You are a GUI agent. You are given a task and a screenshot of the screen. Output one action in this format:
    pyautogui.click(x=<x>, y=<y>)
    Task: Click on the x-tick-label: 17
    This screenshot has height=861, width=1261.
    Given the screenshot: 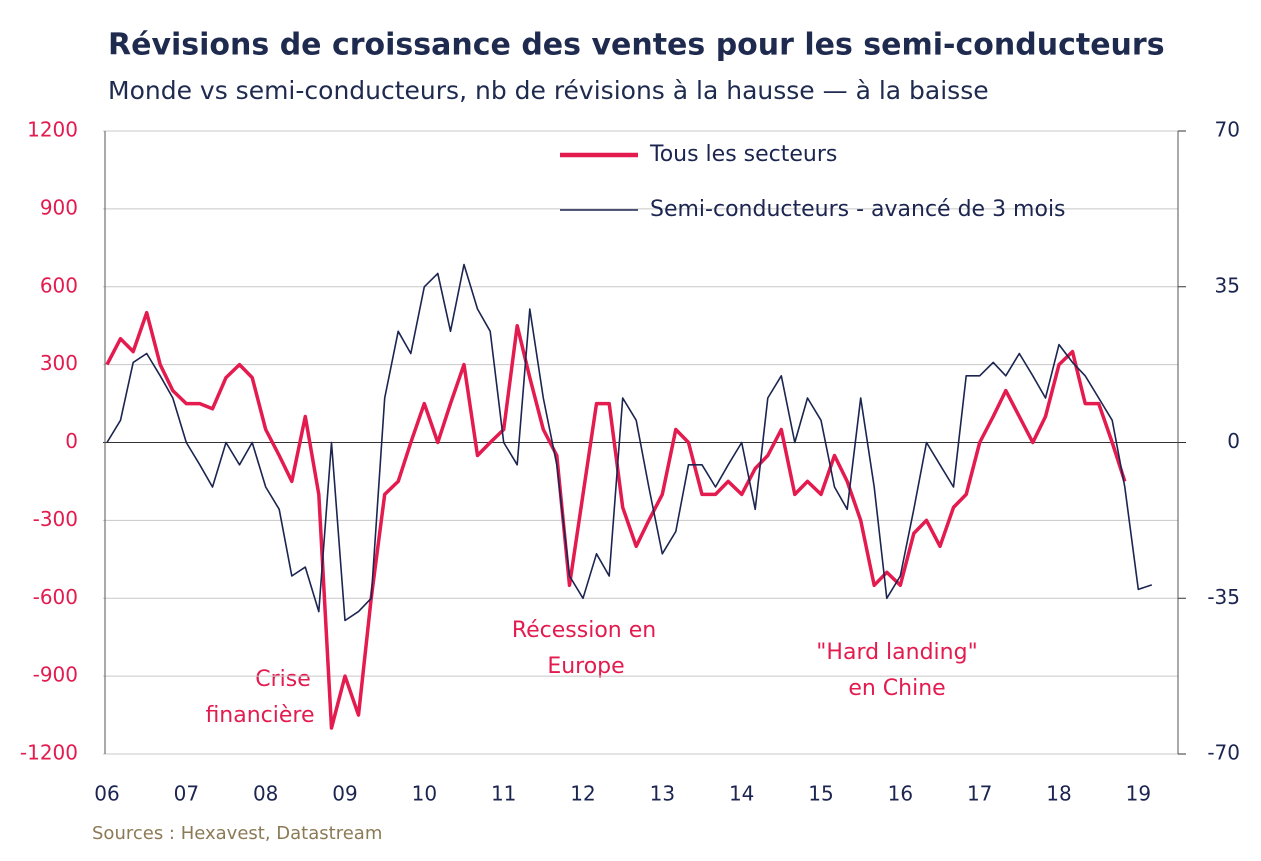 What is the action you would take?
    pyautogui.click(x=979, y=794)
    